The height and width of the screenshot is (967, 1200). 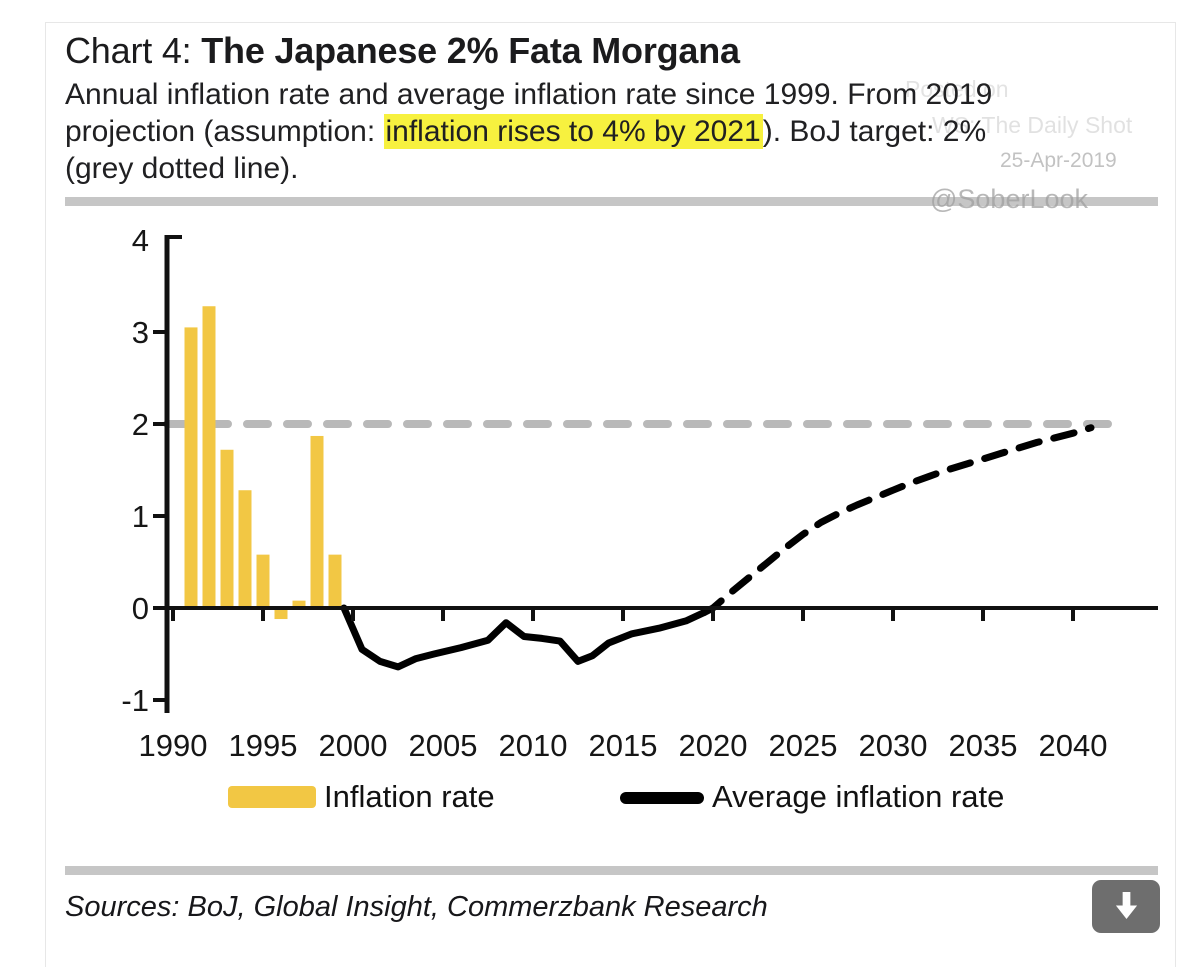 What do you see at coordinates (443, 745) in the screenshot?
I see `svg-text: 2005` at bounding box center [443, 745].